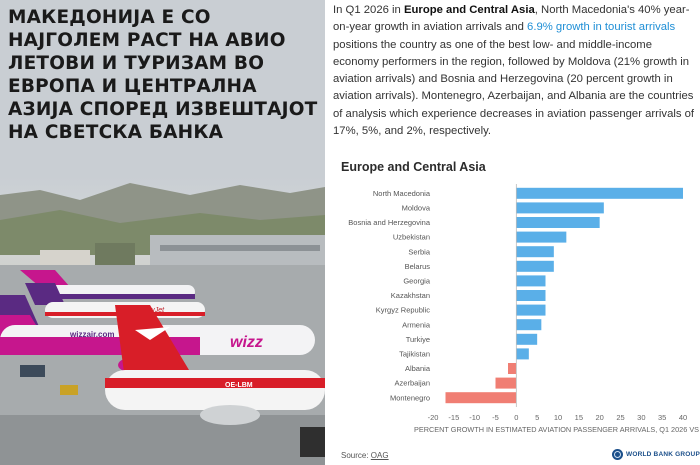  What do you see at coordinates (389, 222) in the screenshot?
I see `category-label: Bosnia and Herzegovina` at bounding box center [389, 222].